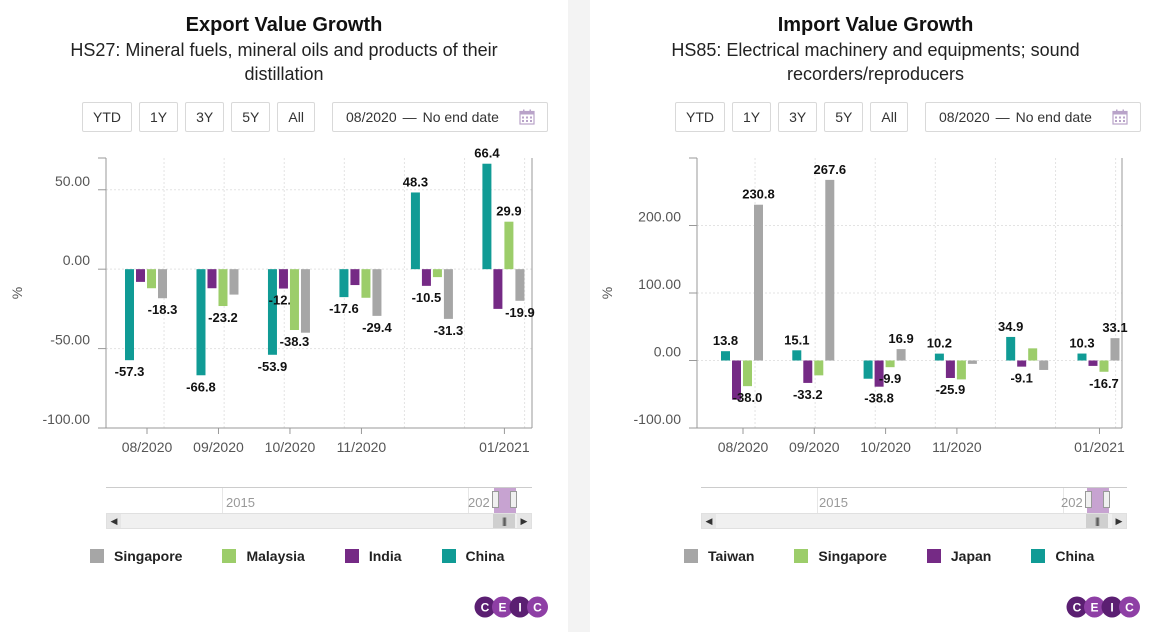  Describe the element at coordinates (719, 556) in the screenshot. I see `legend-item-taiwan: Taiwan` at that location.